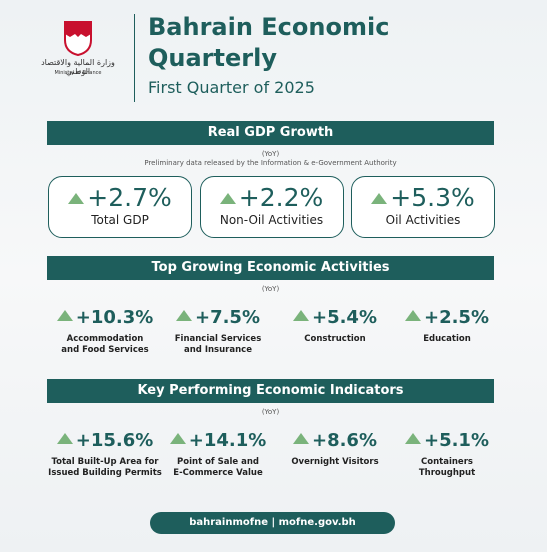 The width and height of the screenshot is (547, 552). I want to click on indicator-label: Overnight Visitors, so click(335, 462).